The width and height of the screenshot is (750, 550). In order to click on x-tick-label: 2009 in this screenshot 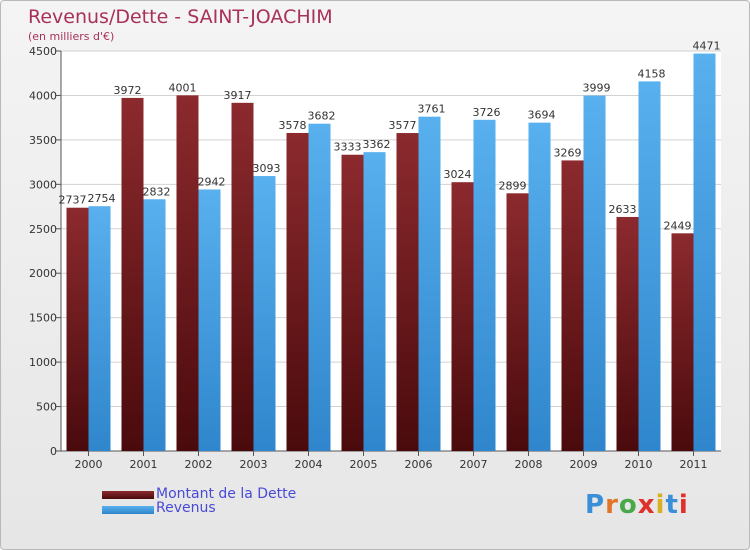, I will do `click(584, 464)`.